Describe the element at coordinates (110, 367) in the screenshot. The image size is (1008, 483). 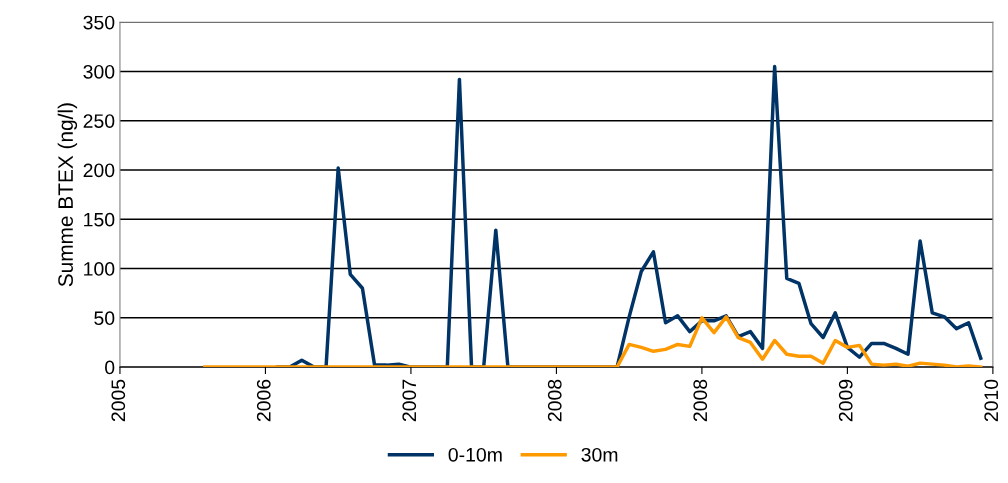
I see `y-tick-label: 0` at that location.